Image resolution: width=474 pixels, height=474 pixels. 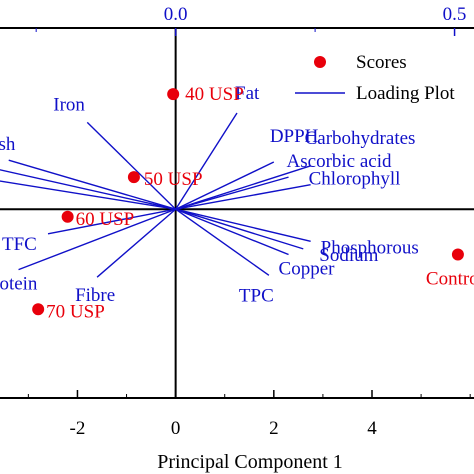 What do you see at coordinates (131, 165) in the screenshot?
I see `loading-vector-iron` at bounding box center [131, 165].